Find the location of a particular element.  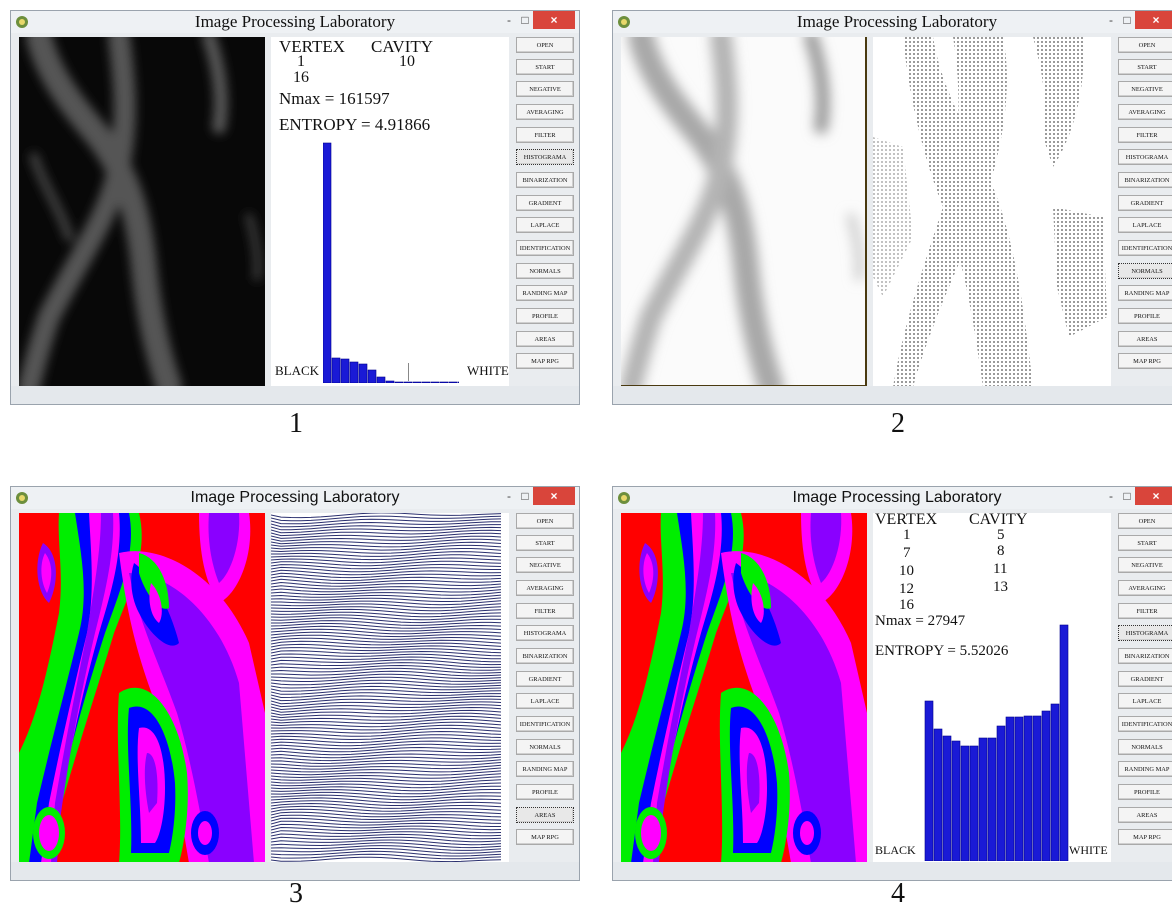

profile-lines is located at coordinates (390, 688).